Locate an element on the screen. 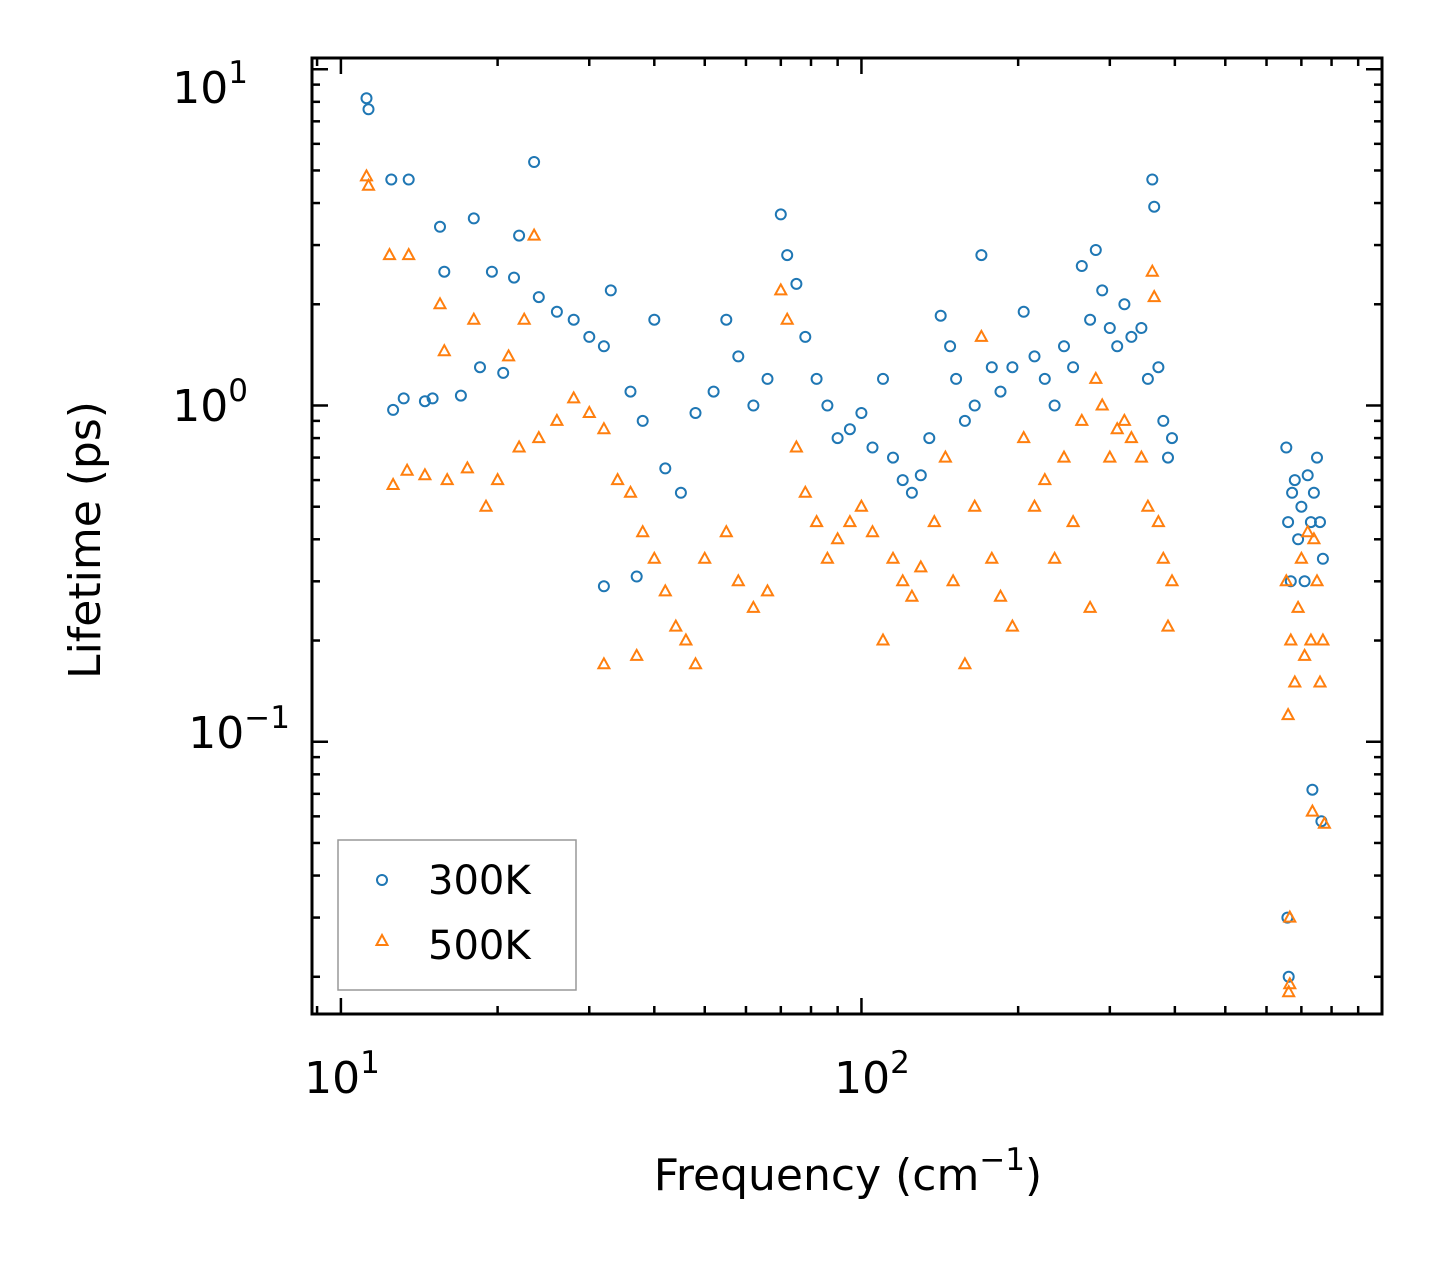  y-tick-label-1: 100 is located at coordinates (210, 402).